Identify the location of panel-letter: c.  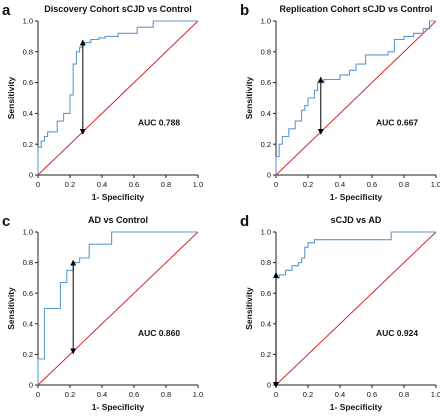
(6, 221).